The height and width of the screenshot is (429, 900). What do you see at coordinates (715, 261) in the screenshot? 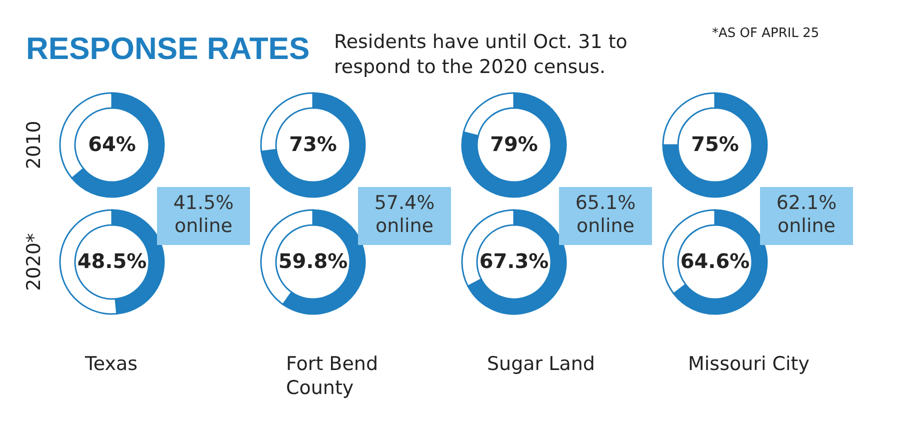
I see `data-label: 64.6%` at bounding box center [715, 261].